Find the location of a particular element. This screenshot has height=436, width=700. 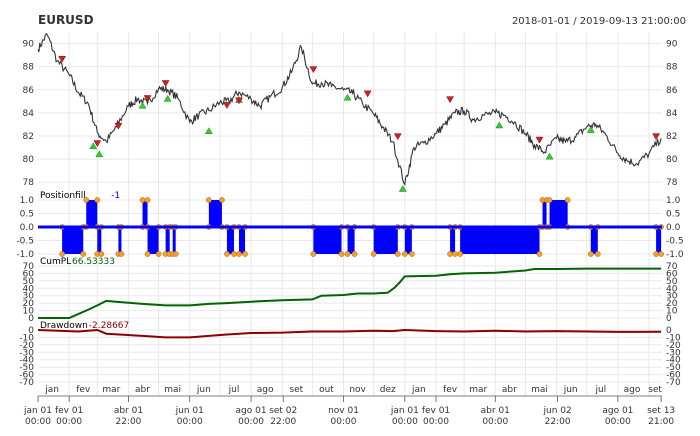

price-y-tick-label-left: 78 is located at coordinates (29, 183).